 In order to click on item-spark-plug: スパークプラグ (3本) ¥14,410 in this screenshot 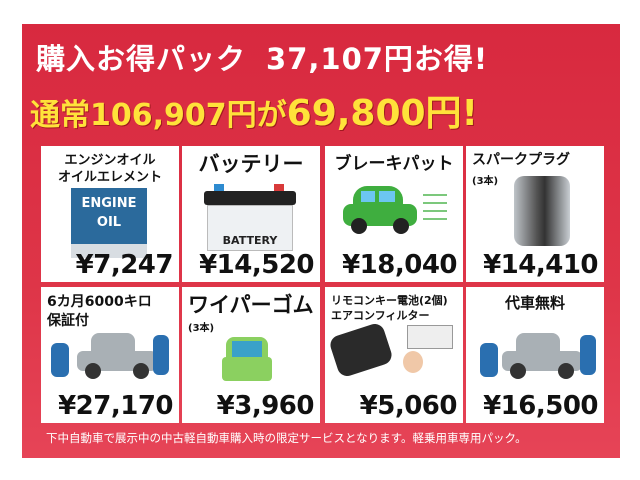, I will do `click(535, 214)`.